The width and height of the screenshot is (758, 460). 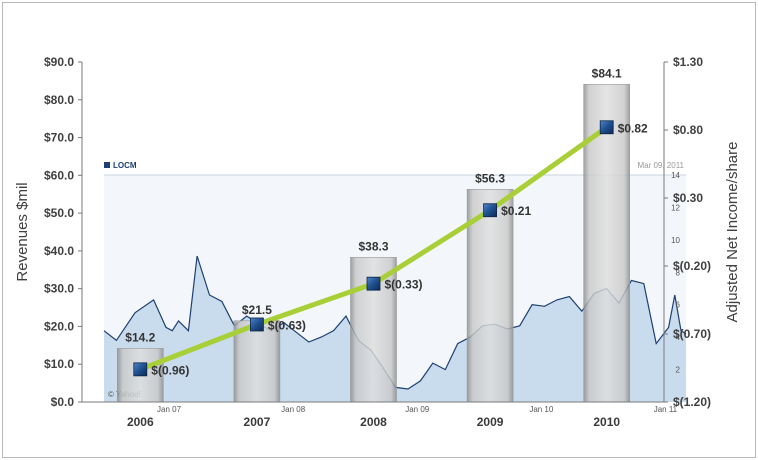 What do you see at coordinates (59, 251) in the screenshot?
I see `left-tick-label: $40.0` at bounding box center [59, 251].